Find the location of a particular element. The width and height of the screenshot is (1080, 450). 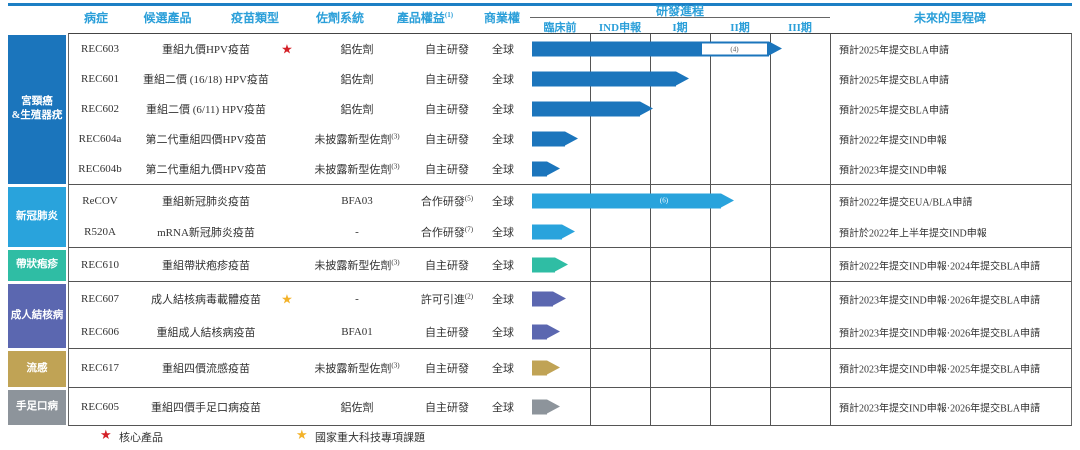

candidate-name-text: REC604a is located at coordinates (100, 139).